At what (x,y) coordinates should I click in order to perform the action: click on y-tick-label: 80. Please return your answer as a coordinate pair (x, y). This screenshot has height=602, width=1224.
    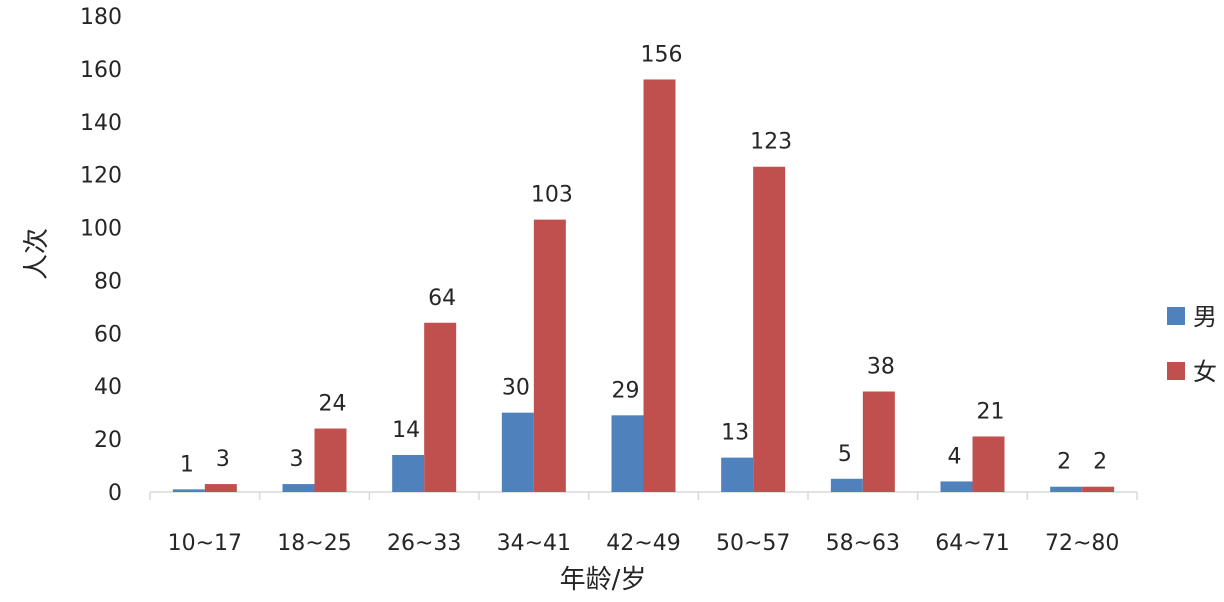
    Looking at the image, I should click on (108, 281).